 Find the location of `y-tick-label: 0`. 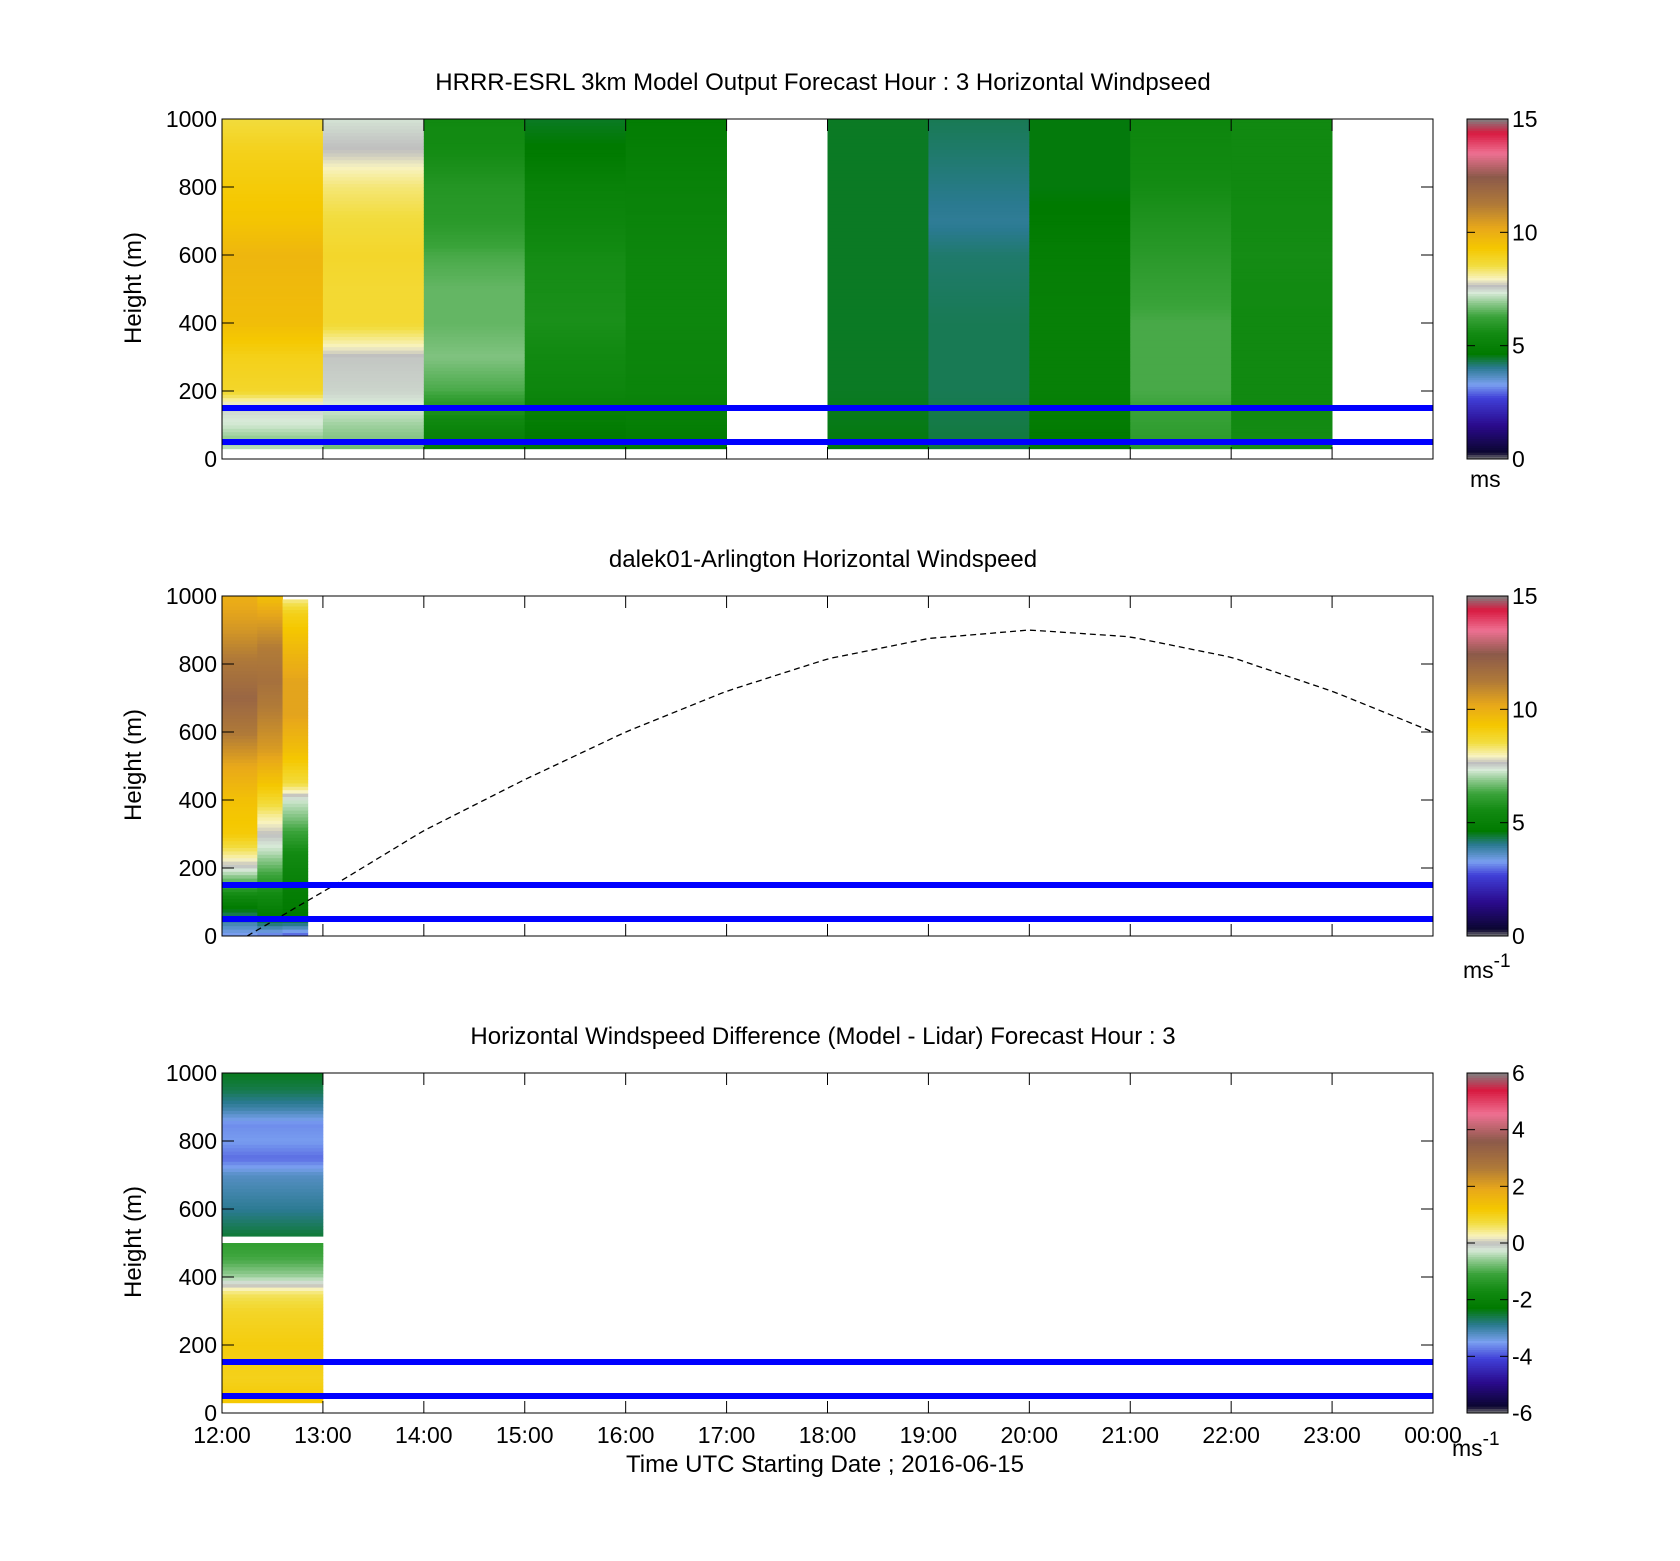

y-tick-label: 0 is located at coordinates (210, 1413).